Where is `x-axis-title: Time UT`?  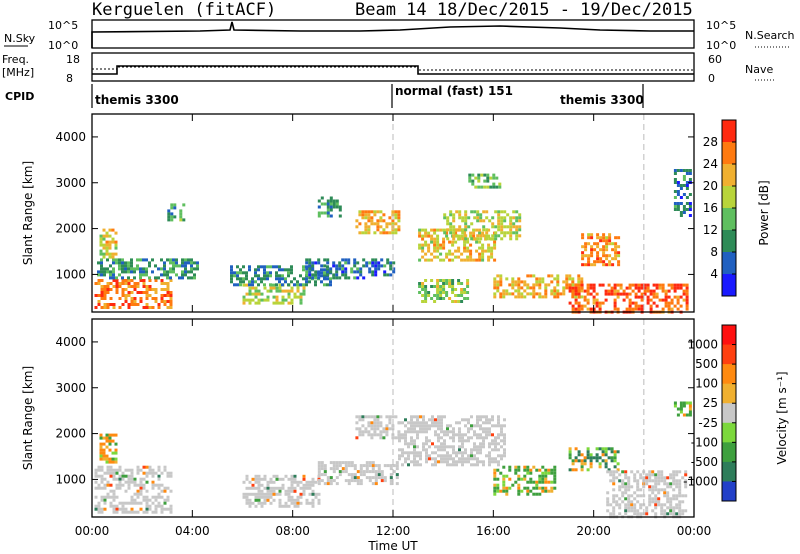
x-axis-title: Time UT is located at coordinates (392, 546).